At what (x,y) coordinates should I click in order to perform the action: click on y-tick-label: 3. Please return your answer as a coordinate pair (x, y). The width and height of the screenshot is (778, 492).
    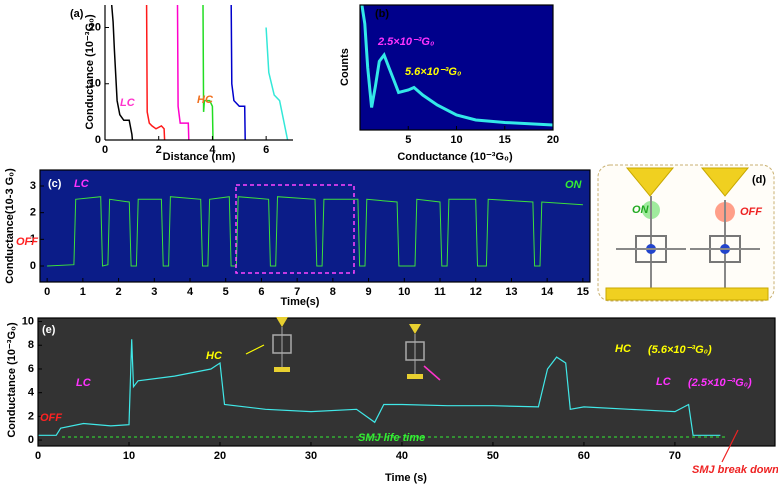
    Looking at the image, I should click on (33, 186).